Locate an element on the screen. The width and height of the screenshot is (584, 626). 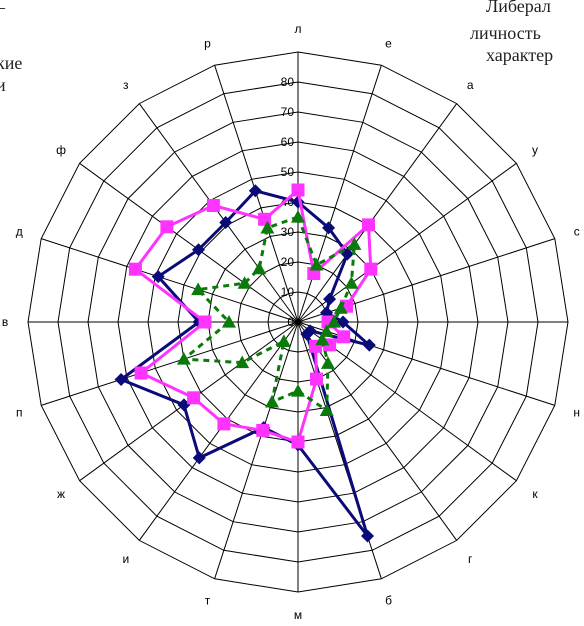
category-label: е is located at coordinates (388, 43).